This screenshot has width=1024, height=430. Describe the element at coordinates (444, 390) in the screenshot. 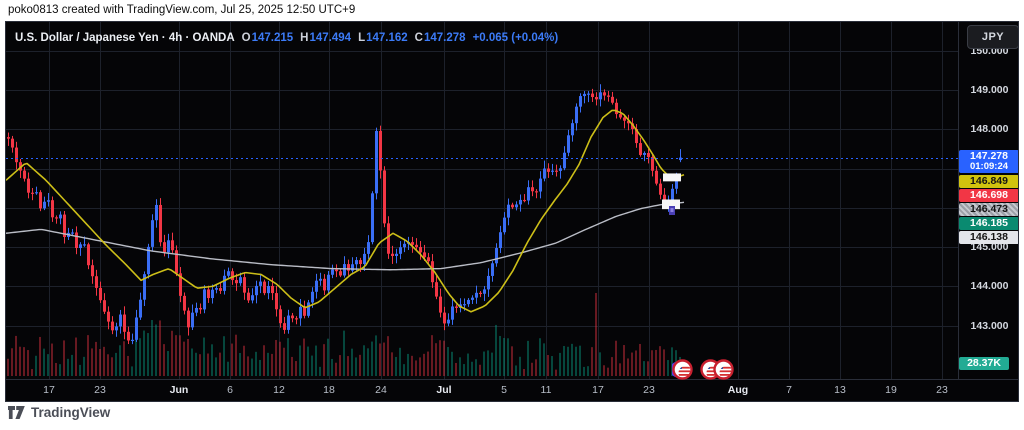

I see `time-axis-label: Jul` at that location.